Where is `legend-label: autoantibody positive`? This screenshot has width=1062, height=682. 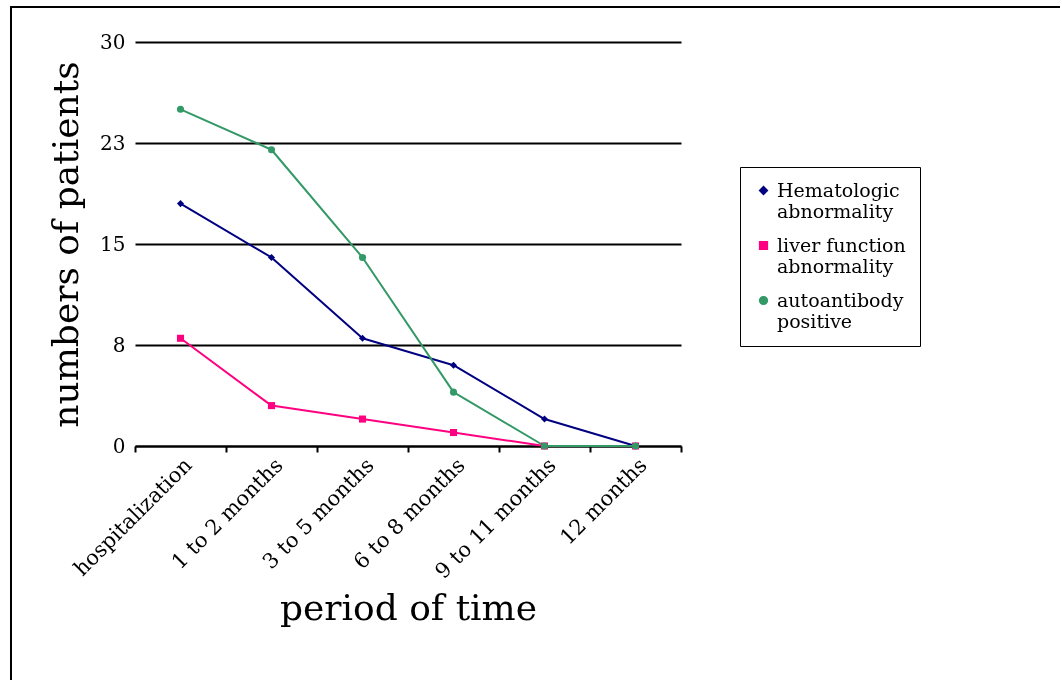
legend-label: autoantibody positive is located at coordinates (840, 310).